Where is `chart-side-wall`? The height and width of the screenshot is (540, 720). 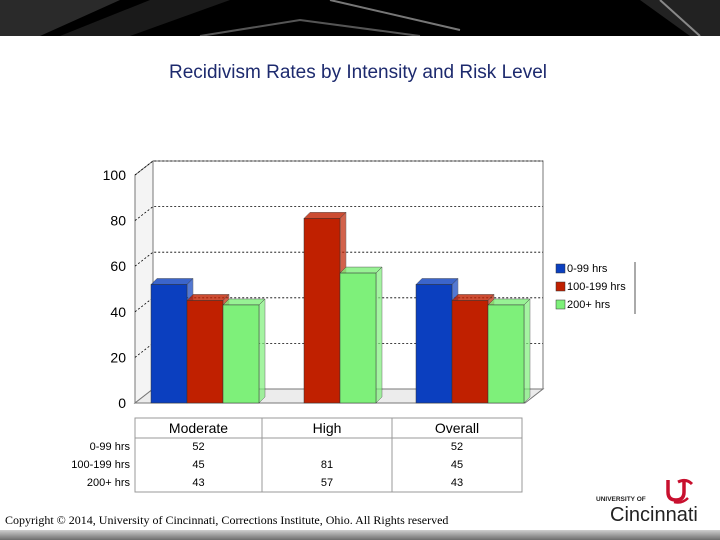 chart-side-wall is located at coordinates (144, 282).